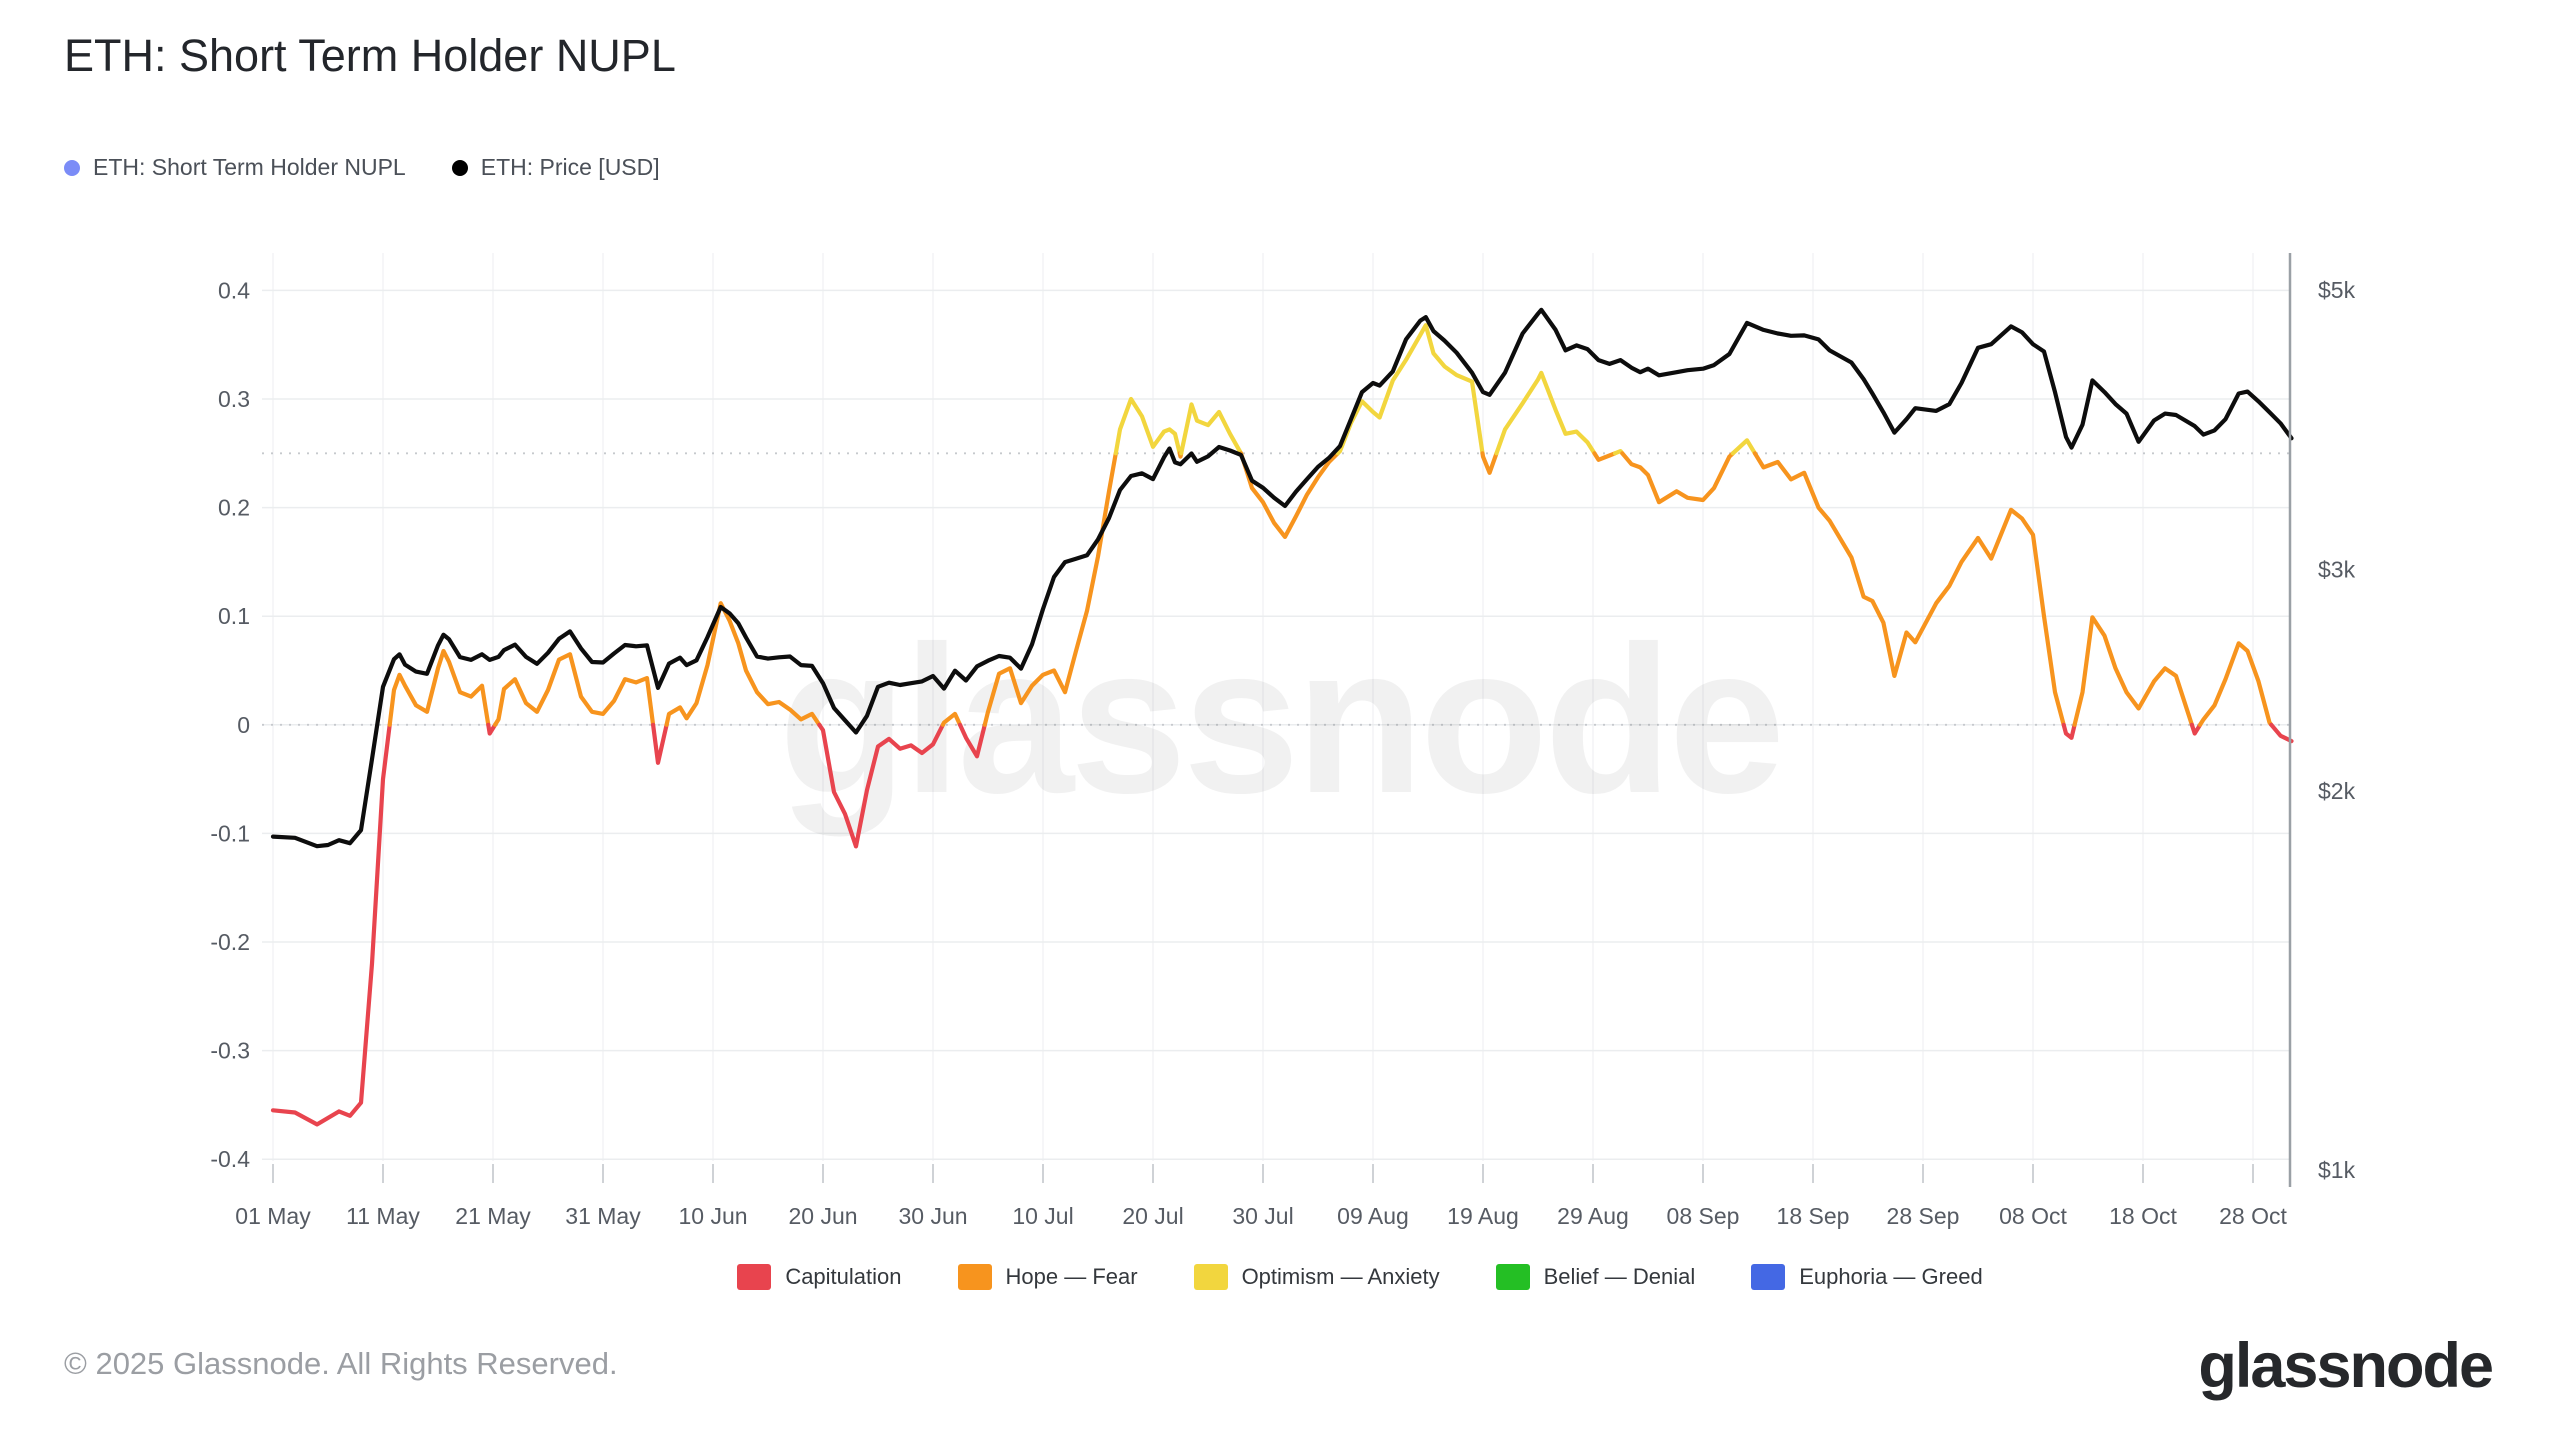 The width and height of the screenshot is (2560, 1440). What do you see at coordinates (843, 1276) in the screenshot?
I see `zone-legend-label: Capitulation` at bounding box center [843, 1276].